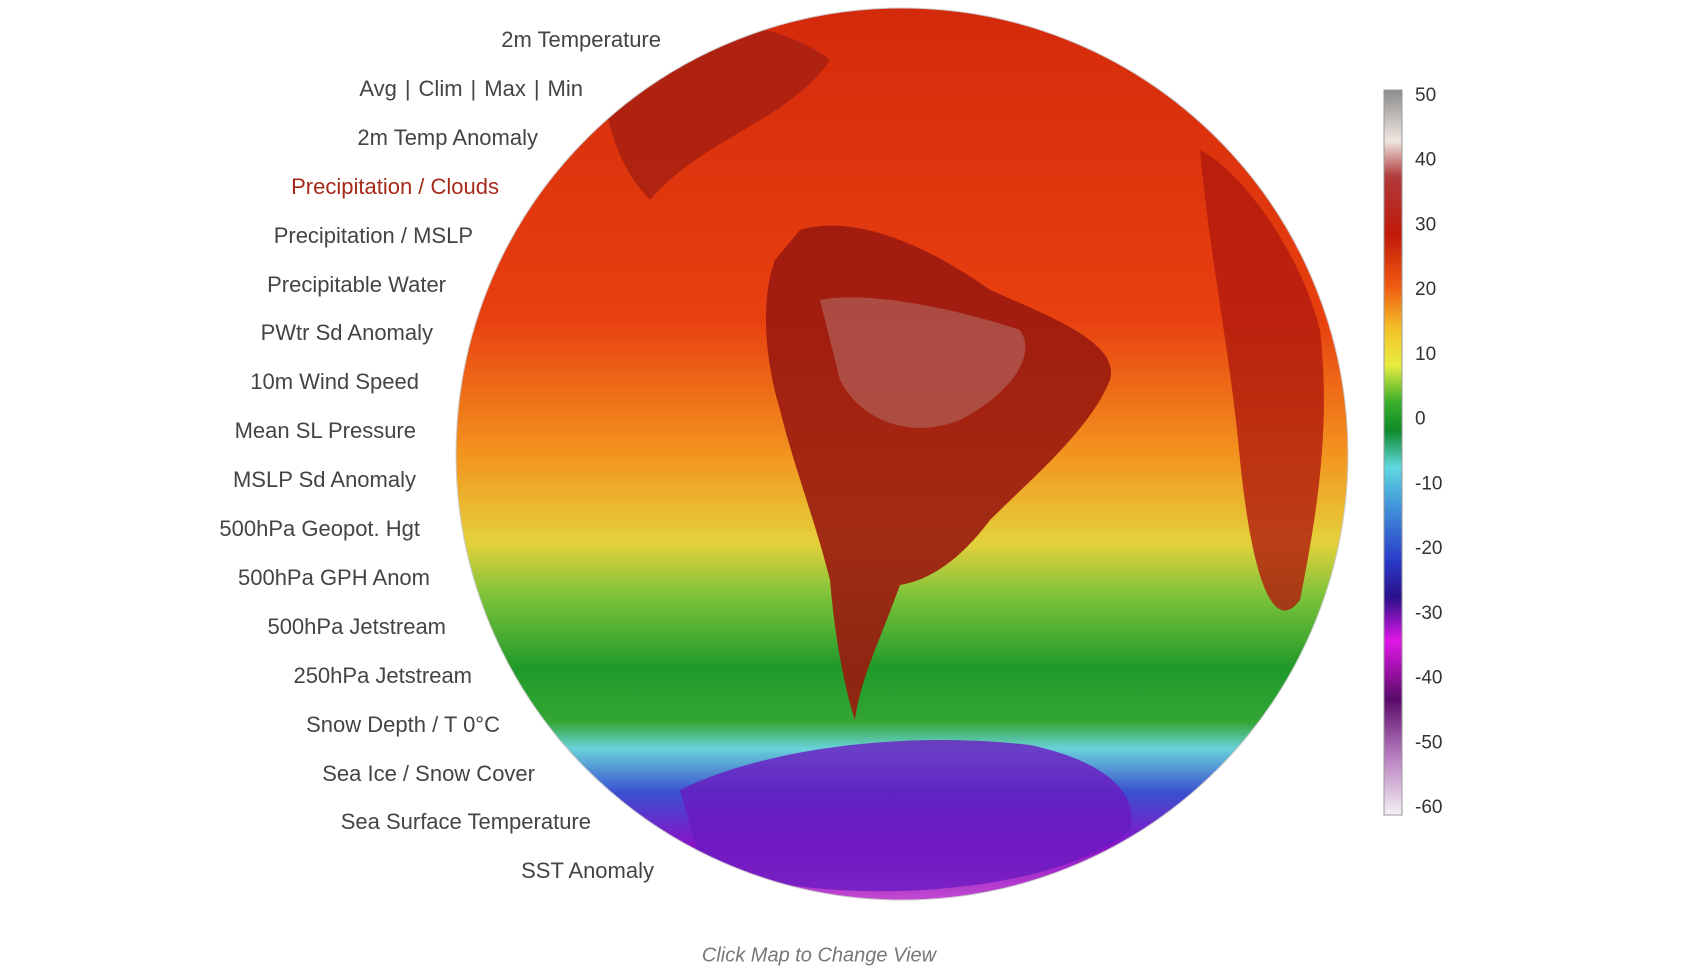 The height and width of the screenshot is (979, 1706). Describe the element at coordinates (1420, 419) in the screenshot. I see `colorbar-tick-label: 0` at that location.